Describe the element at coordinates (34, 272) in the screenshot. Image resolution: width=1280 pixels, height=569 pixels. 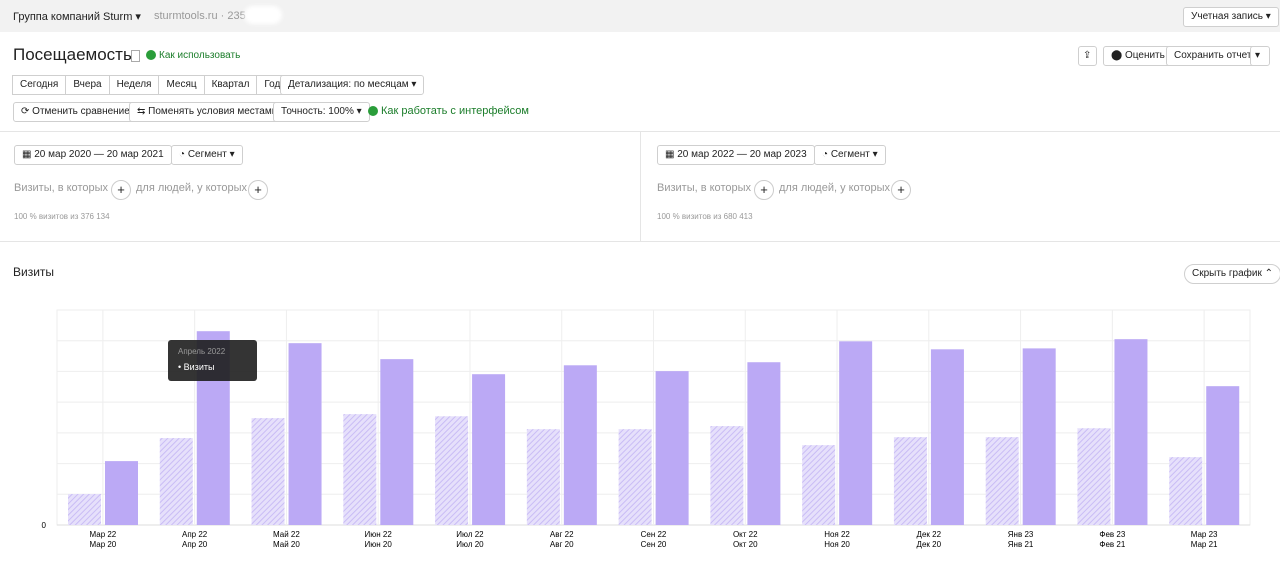
I see `chart-title: Визиты` at that location.